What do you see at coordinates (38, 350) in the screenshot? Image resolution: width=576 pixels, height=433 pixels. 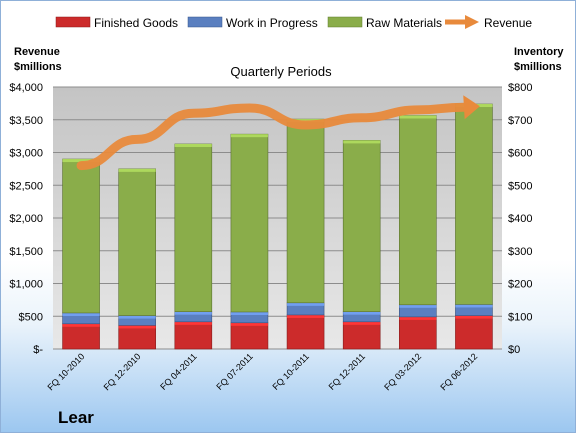 I see `y-left-tick-label: $-` at bounding box center [38, 350].